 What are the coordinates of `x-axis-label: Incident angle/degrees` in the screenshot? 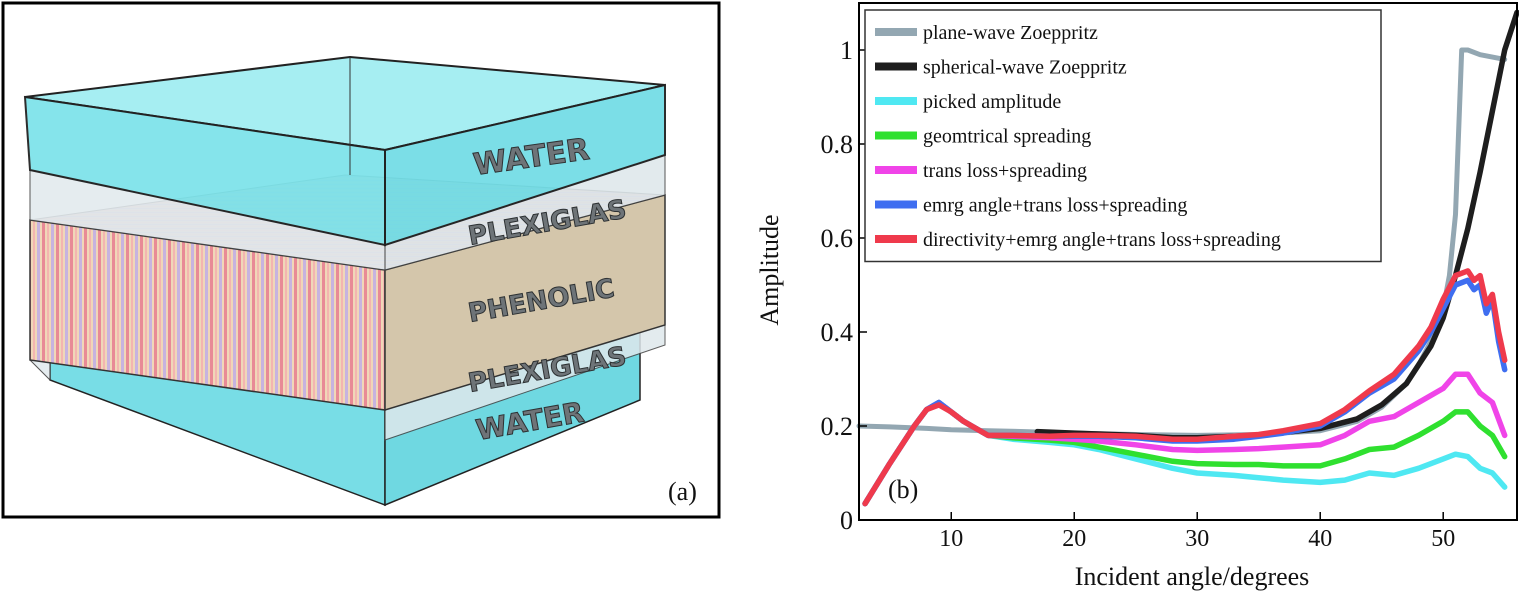 It's located at (1192, 576).